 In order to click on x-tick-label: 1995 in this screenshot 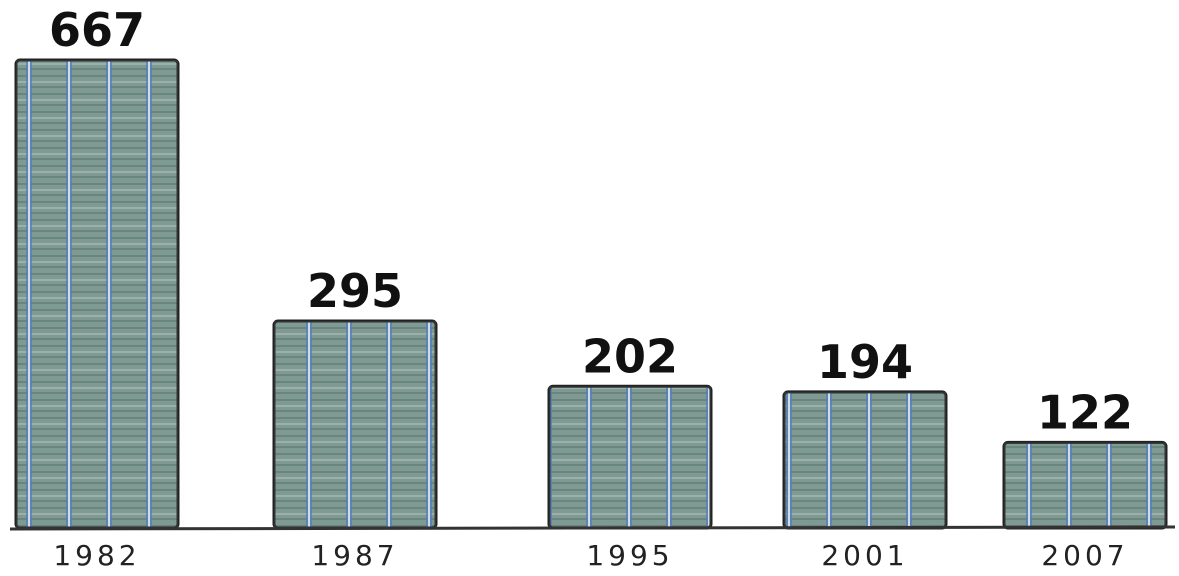, I will do `click(629, 555)`.